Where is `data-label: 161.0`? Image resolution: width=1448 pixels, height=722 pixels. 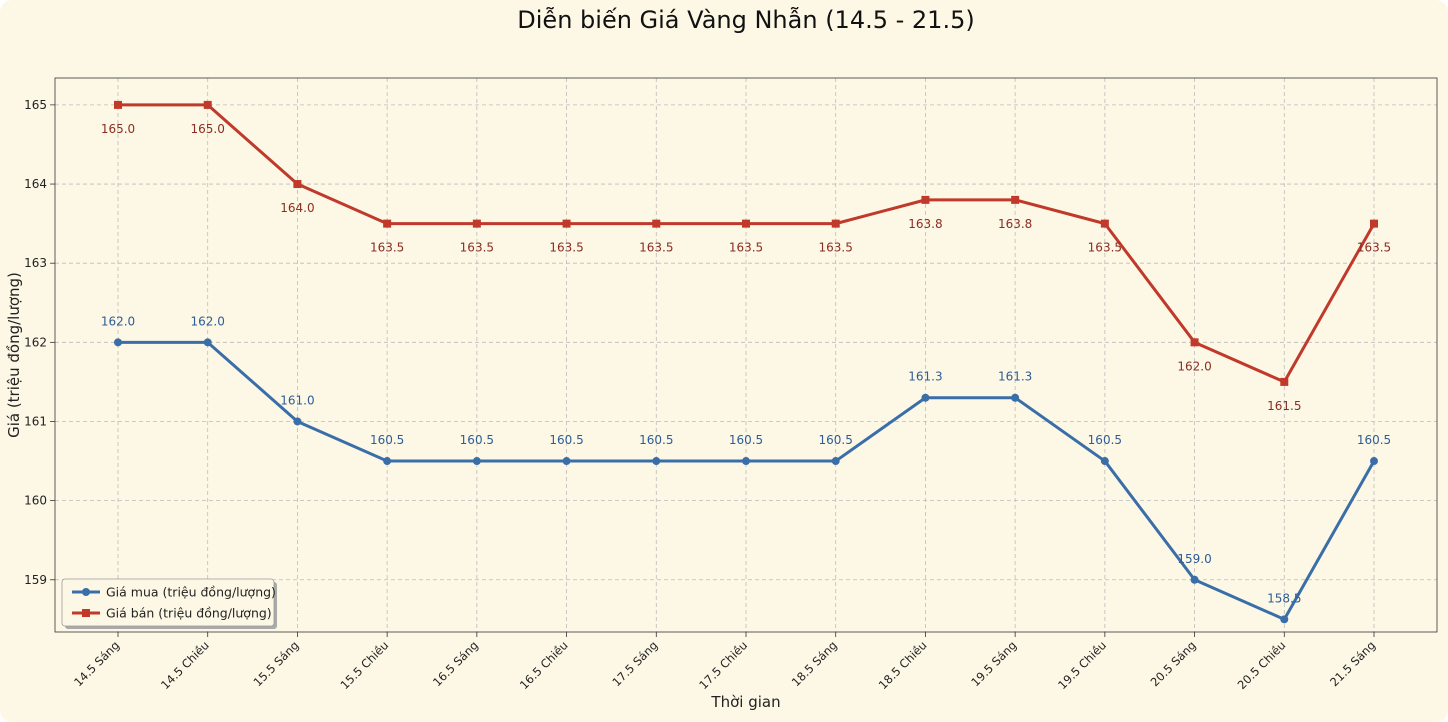 data-label: 161.0 is located at coordinates (297, 400).